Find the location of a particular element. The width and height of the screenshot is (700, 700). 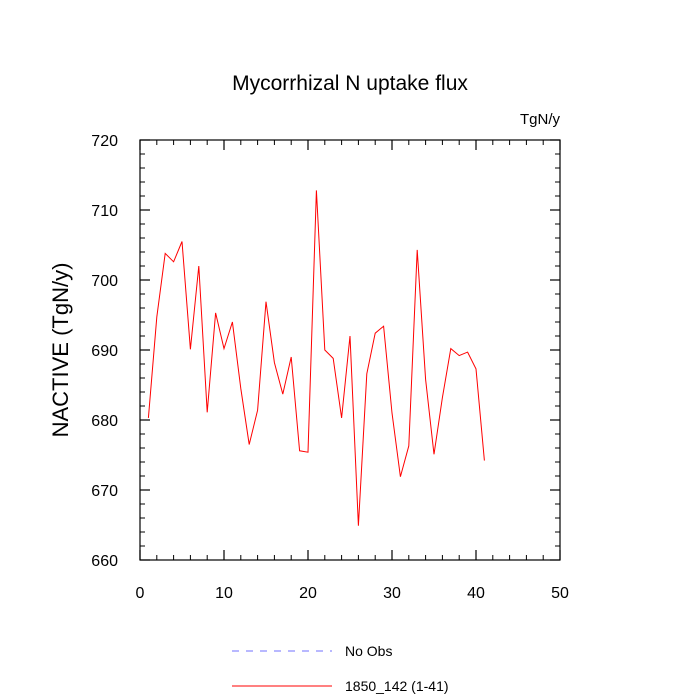

x-tick-label: 20 is located at coordinates (308, 593).